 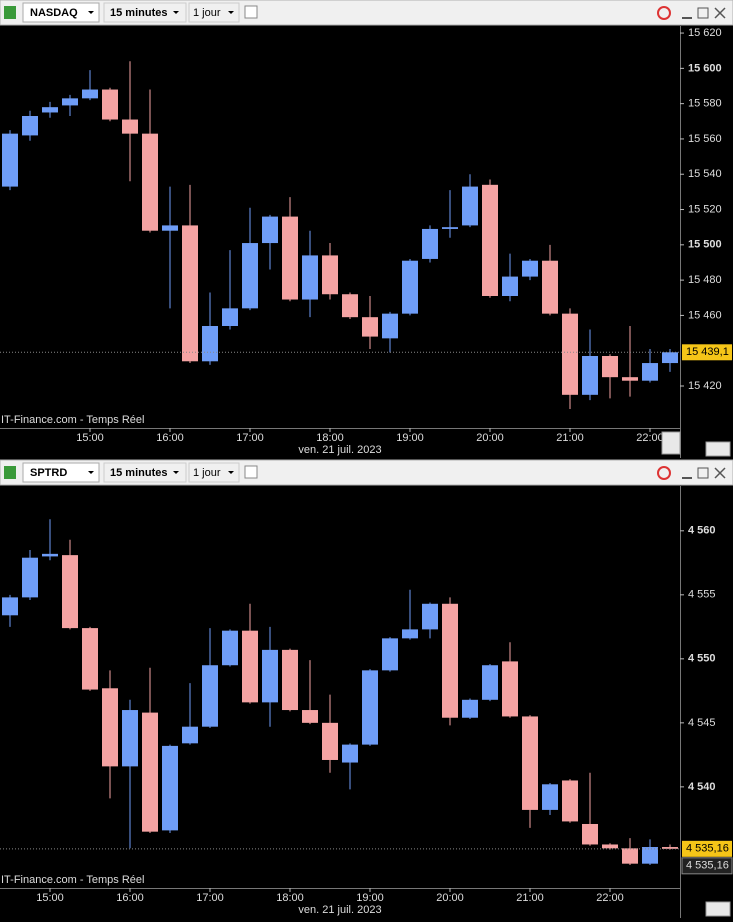 I want to click on y-tick-label: 15 540, so click(x=705, y=174).